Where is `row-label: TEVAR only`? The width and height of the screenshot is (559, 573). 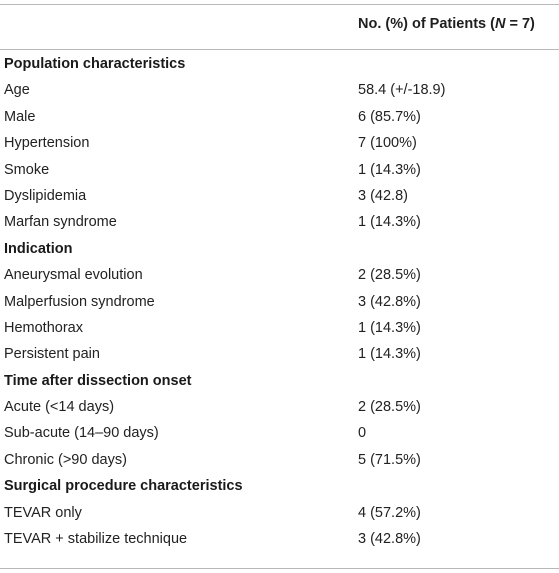 row-label: TEVAR only is located at coordinates (43, 512).